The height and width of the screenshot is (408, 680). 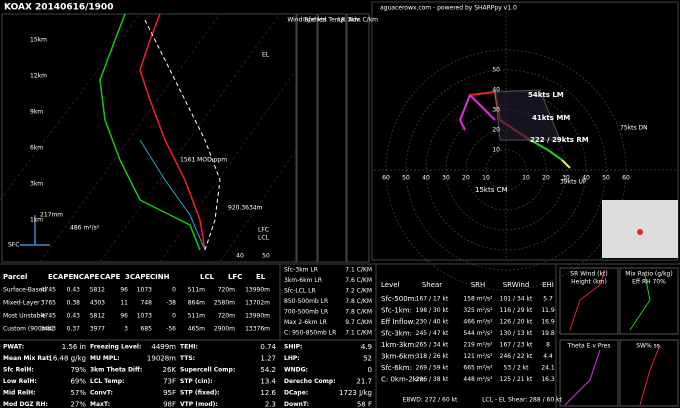 What do you see at coordinates (60, 277) in the screenshot?
I see `table-header: ECAPE` at bounding box center [60, 277].